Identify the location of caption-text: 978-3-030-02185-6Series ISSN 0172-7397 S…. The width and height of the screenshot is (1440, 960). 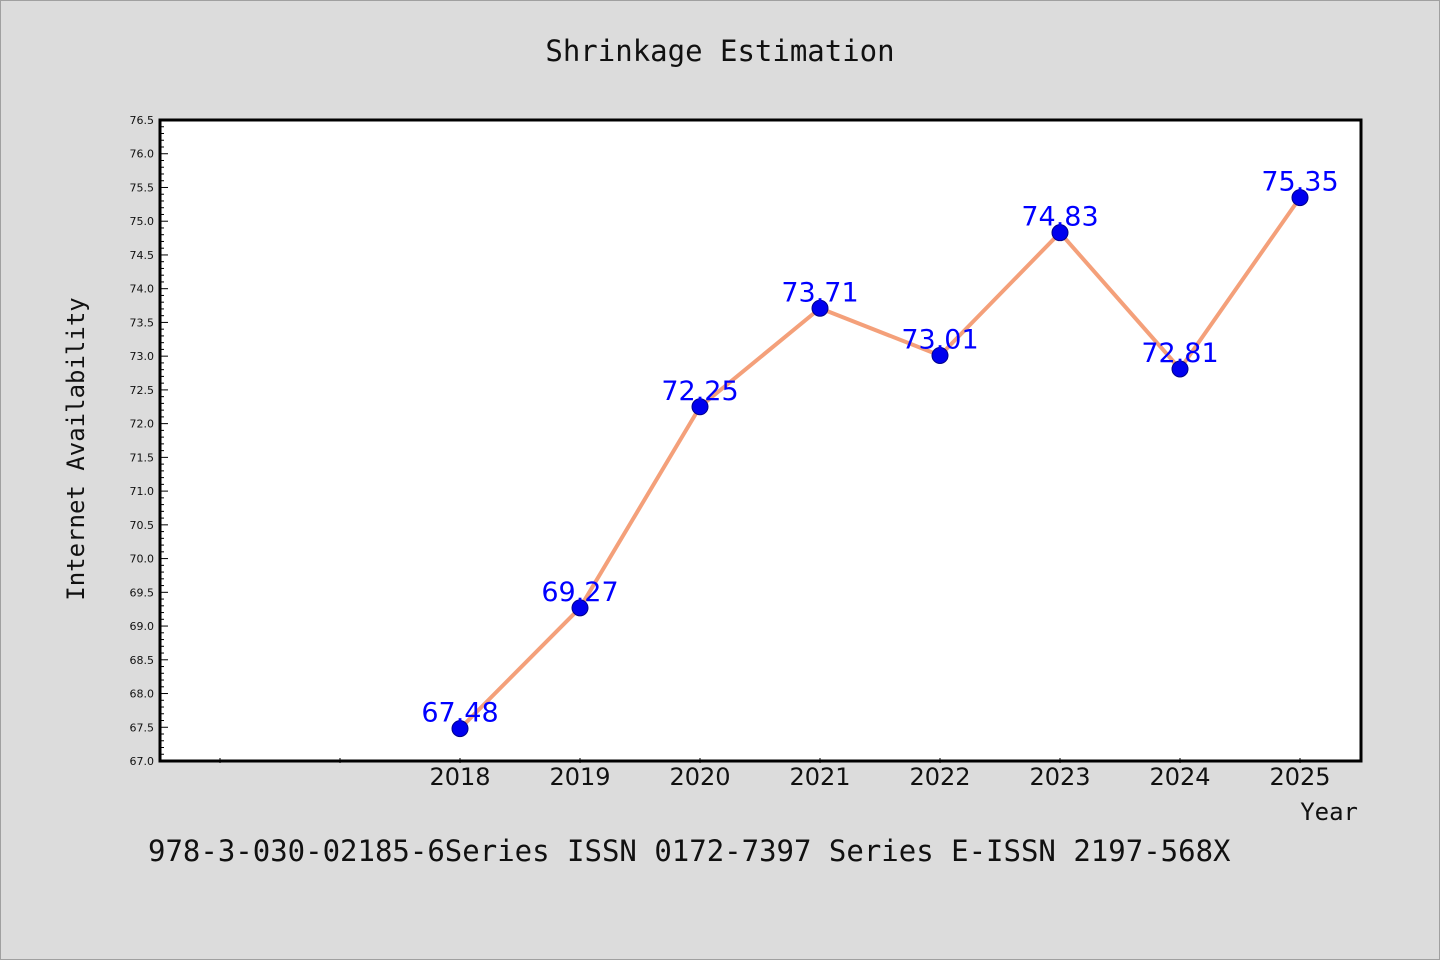
(689, 851).